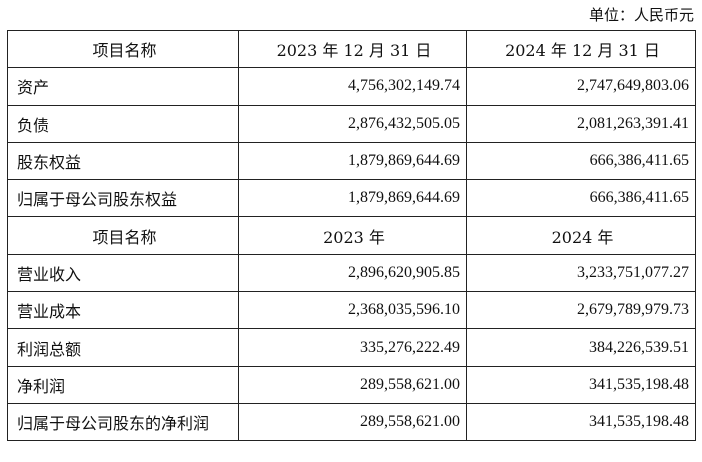  I want to click on value-2023: 4,756,302,149.74, so click(352, 86).